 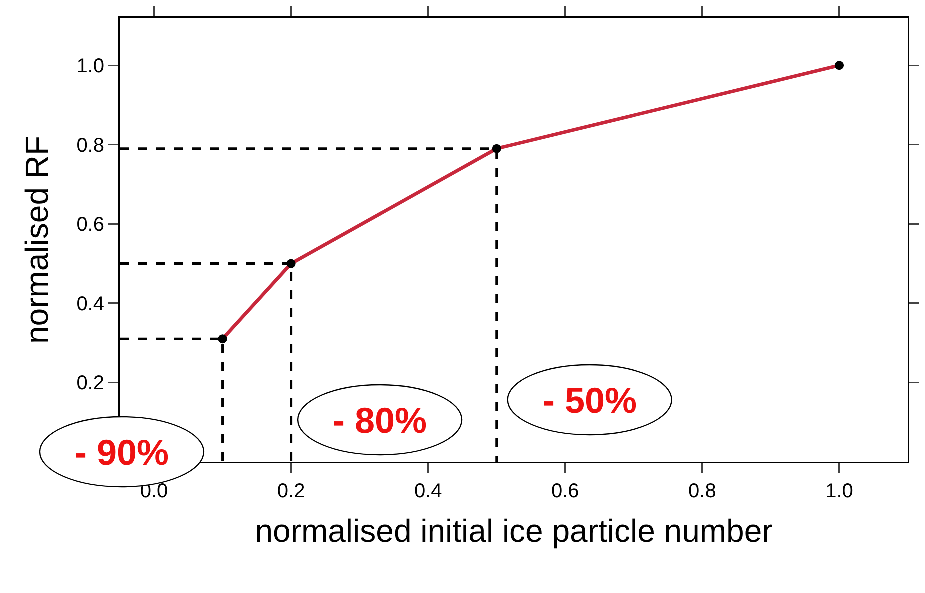 I want to click on y-tick-label: 0.4, so click(x=90, y=304).